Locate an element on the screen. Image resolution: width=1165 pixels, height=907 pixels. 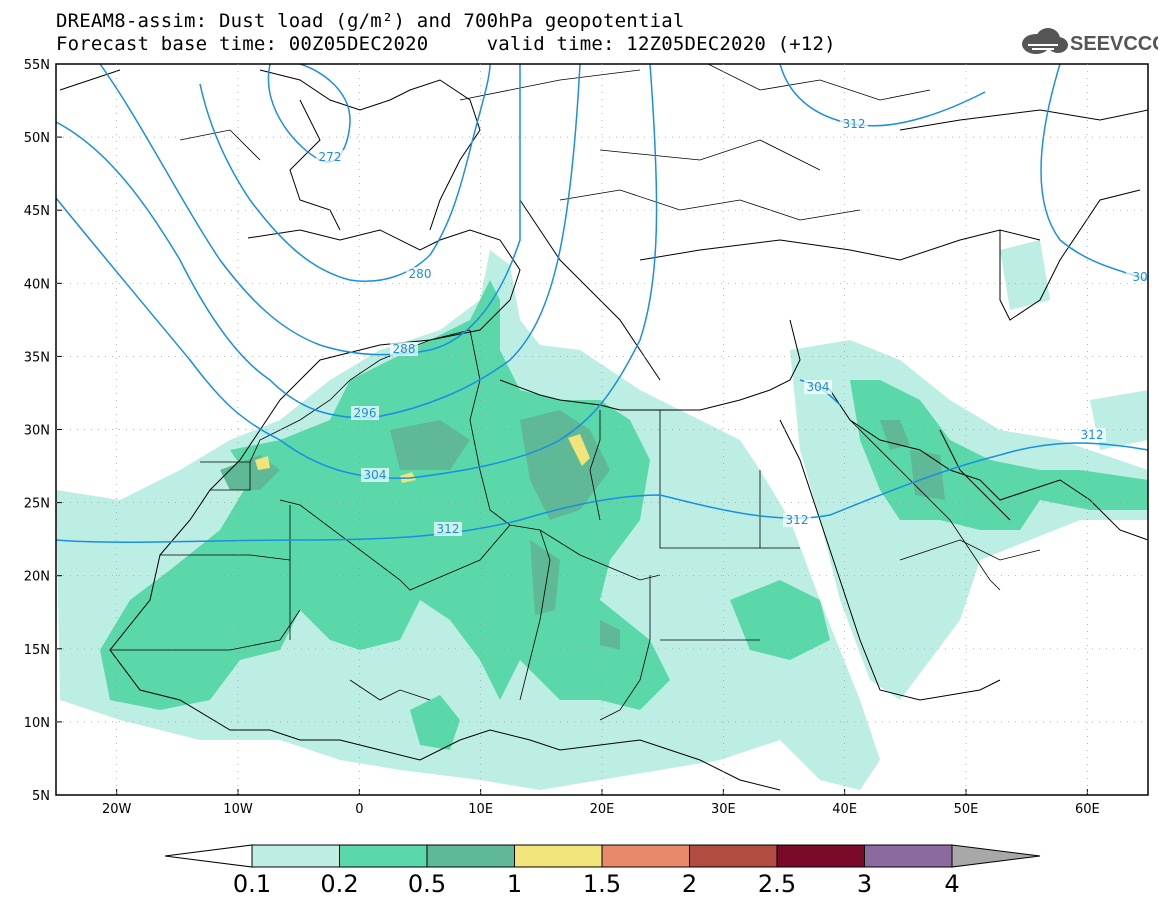
contour-label: 288 is located at coordinates (404, 349).